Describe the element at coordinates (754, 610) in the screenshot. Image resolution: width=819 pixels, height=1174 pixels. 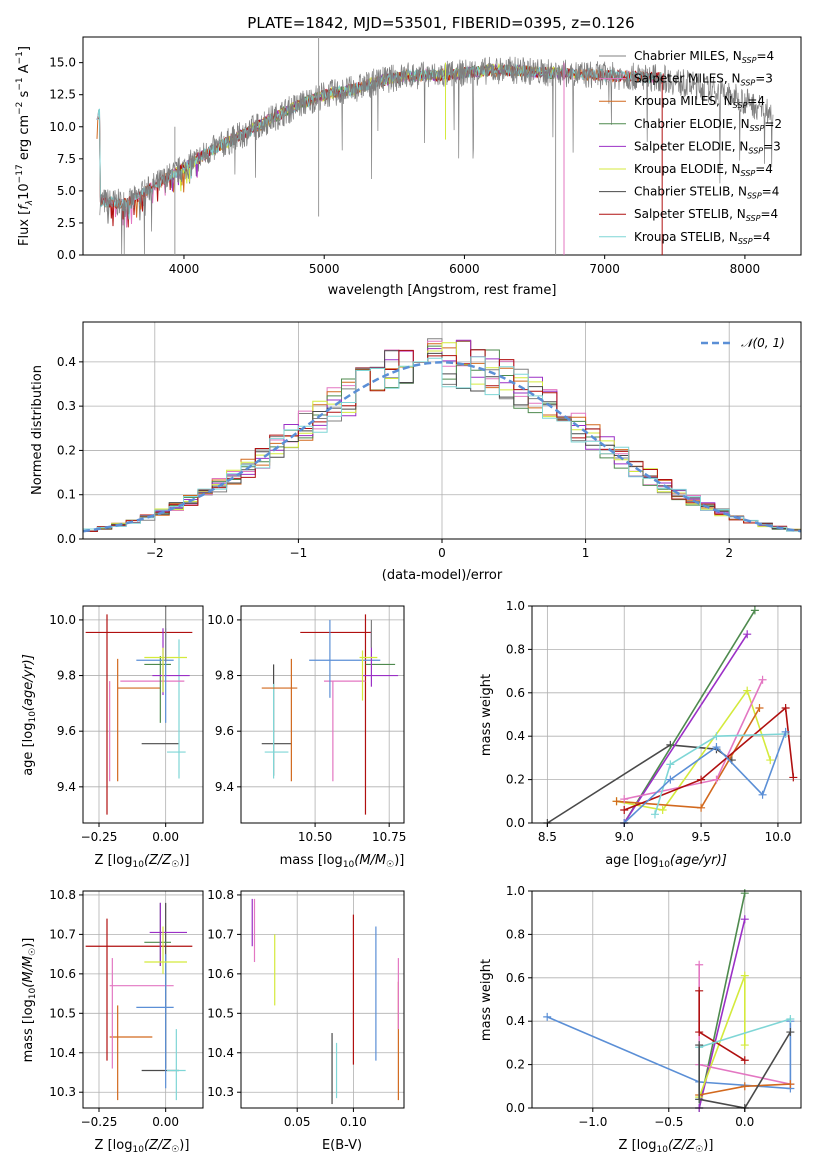
I see `line-chabrier_elodie-point` at that location.